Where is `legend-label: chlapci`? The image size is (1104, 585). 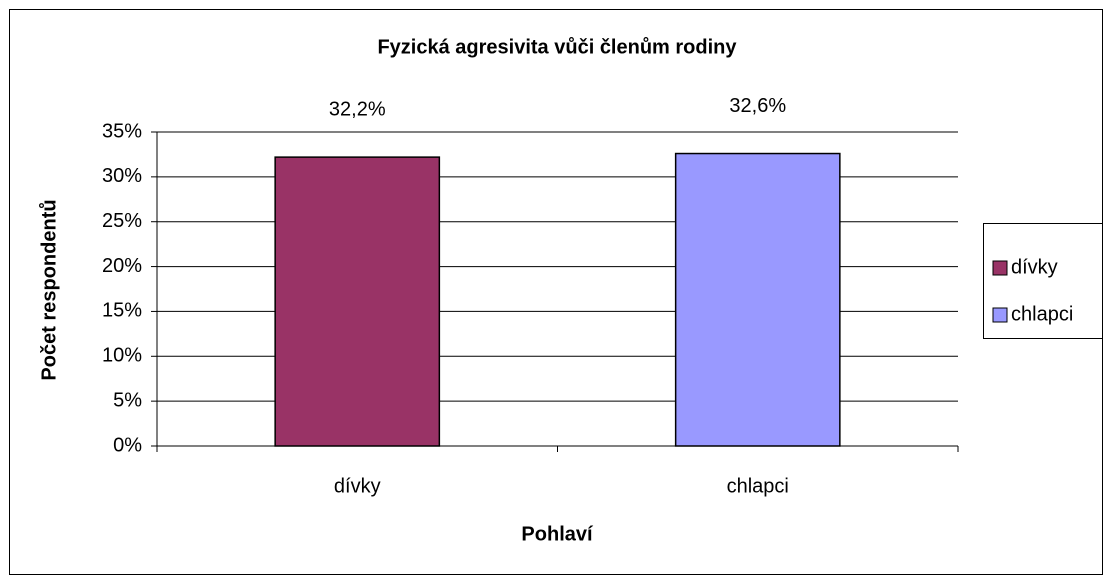 legend-label: chlapci is located at coordinates (1042, 314).